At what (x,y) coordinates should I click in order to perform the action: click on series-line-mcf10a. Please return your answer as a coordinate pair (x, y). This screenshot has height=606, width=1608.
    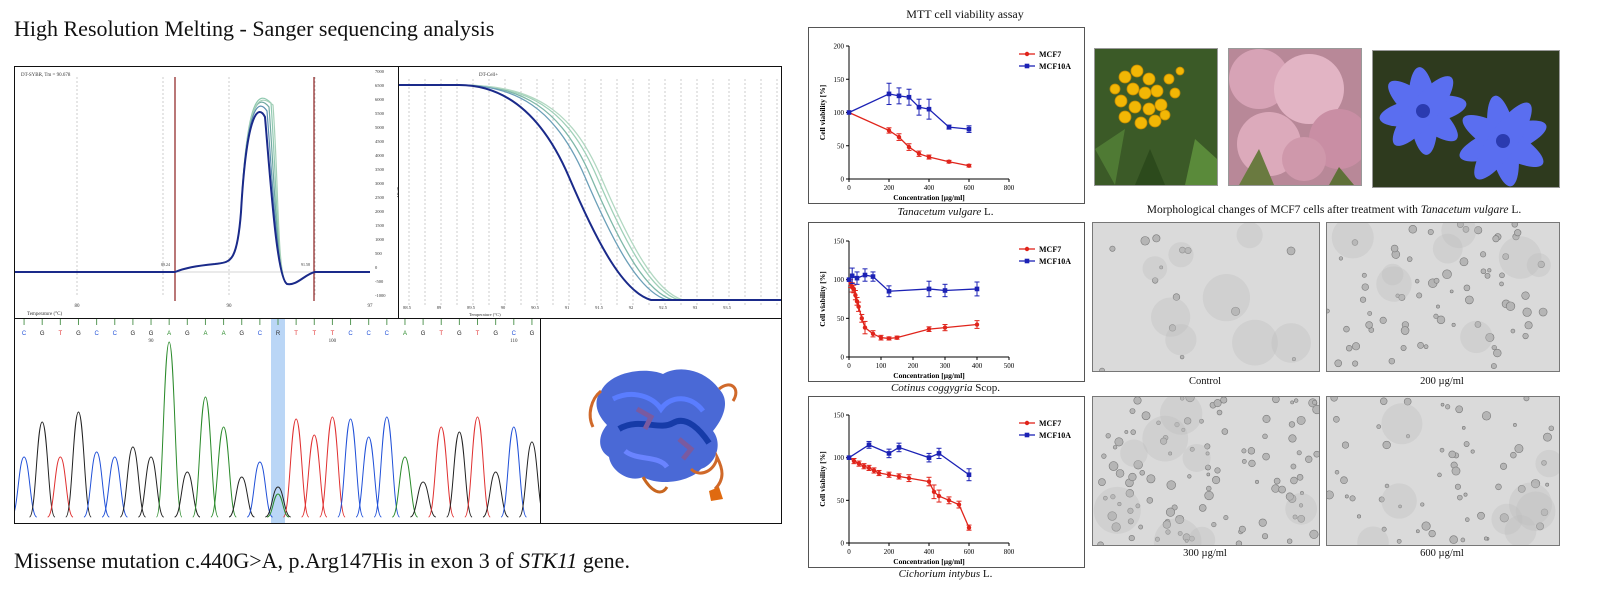
    Looking at the image, I should click on (913, 283).